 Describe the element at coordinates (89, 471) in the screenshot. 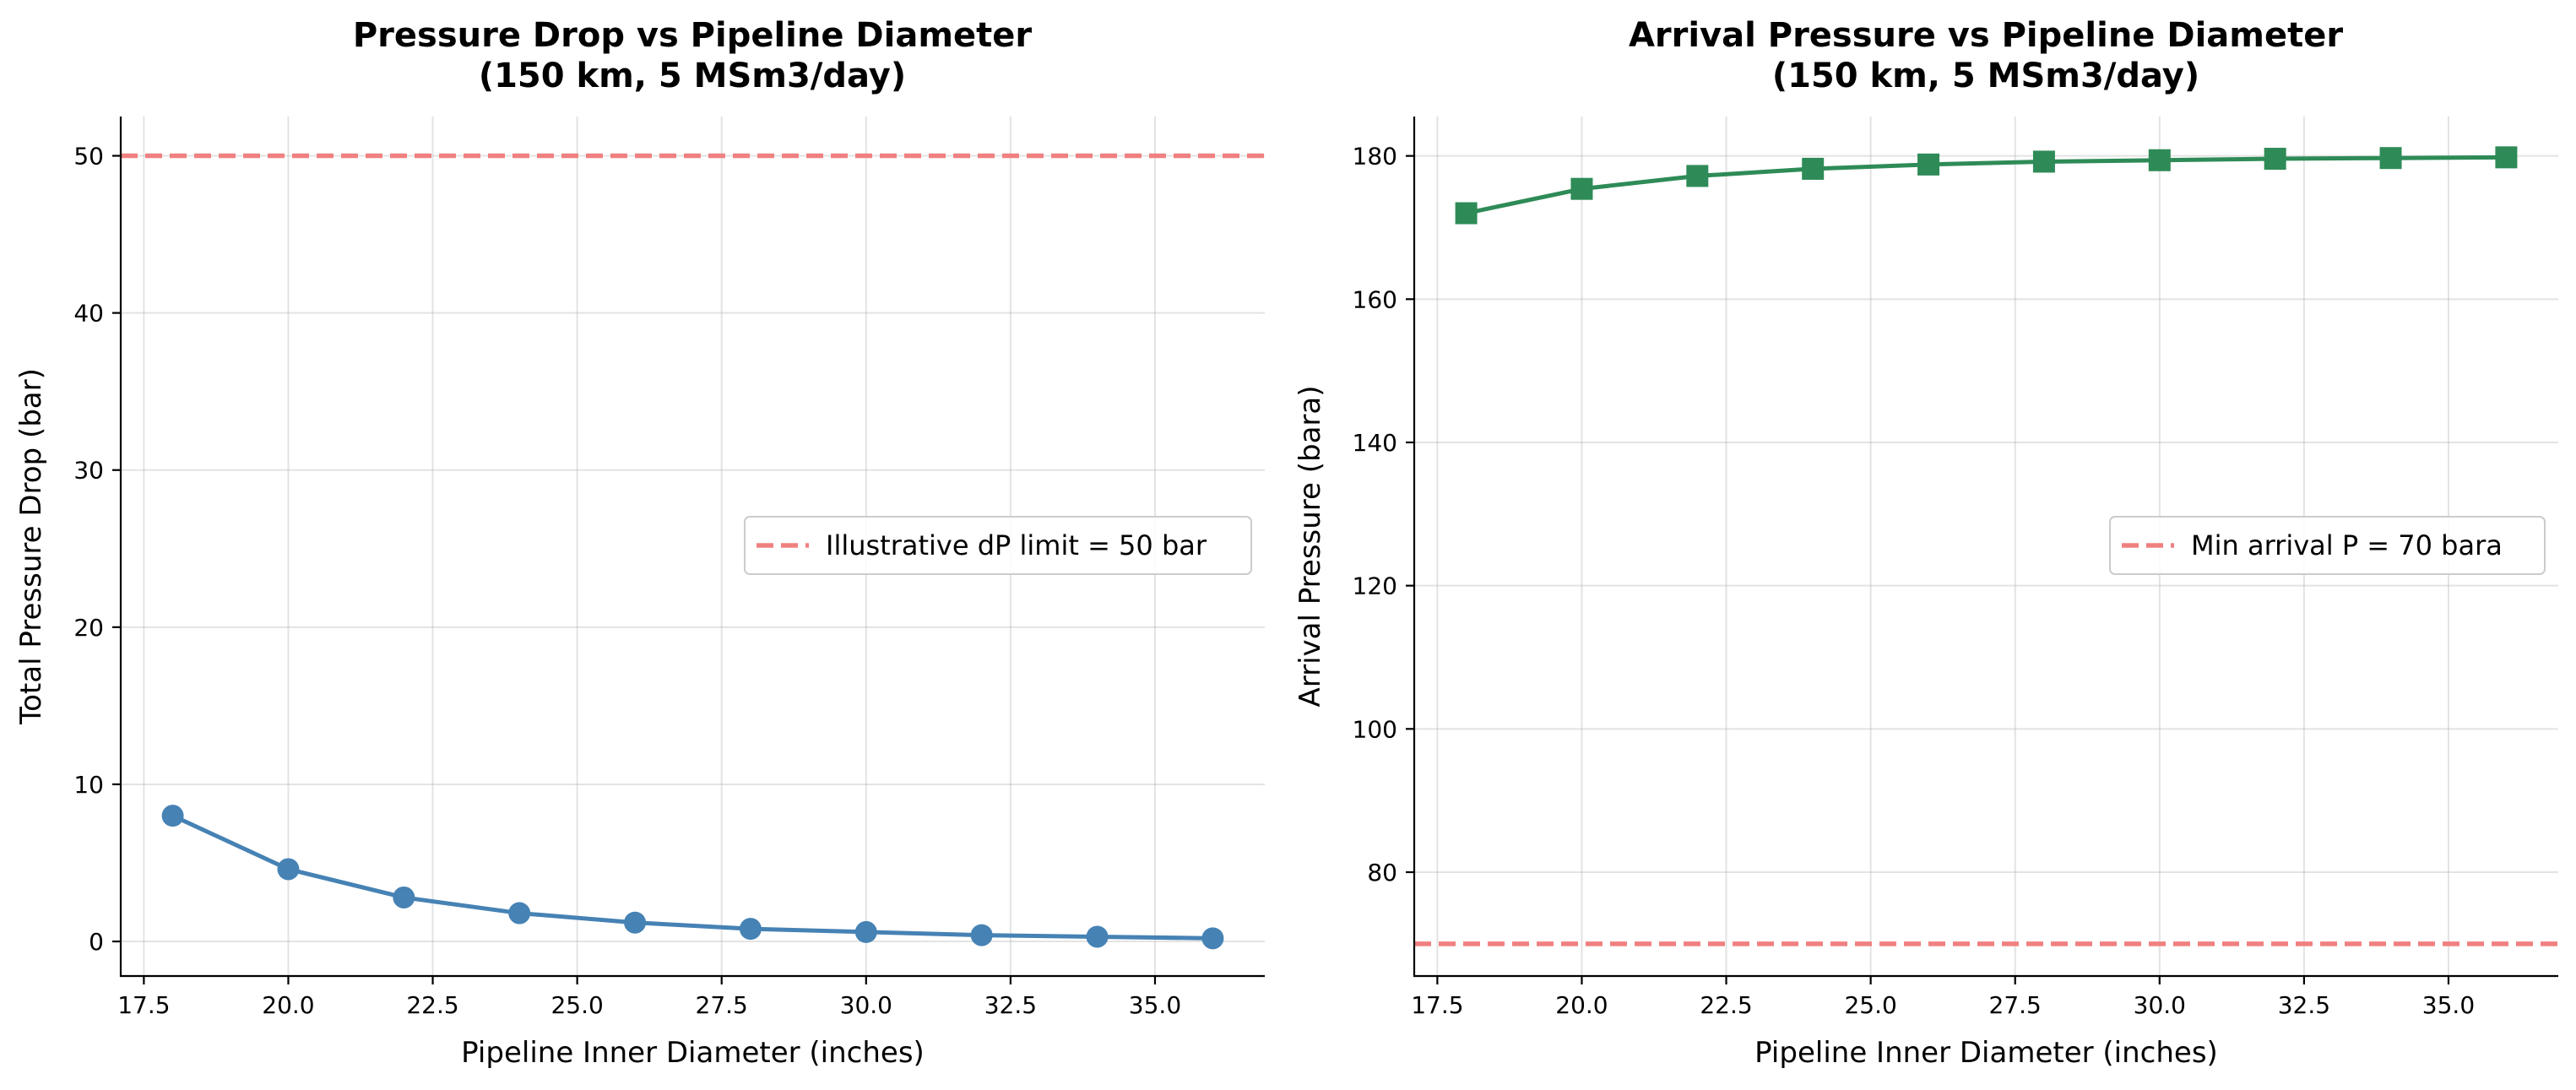

I see `y-tick-label: 30` at that location.